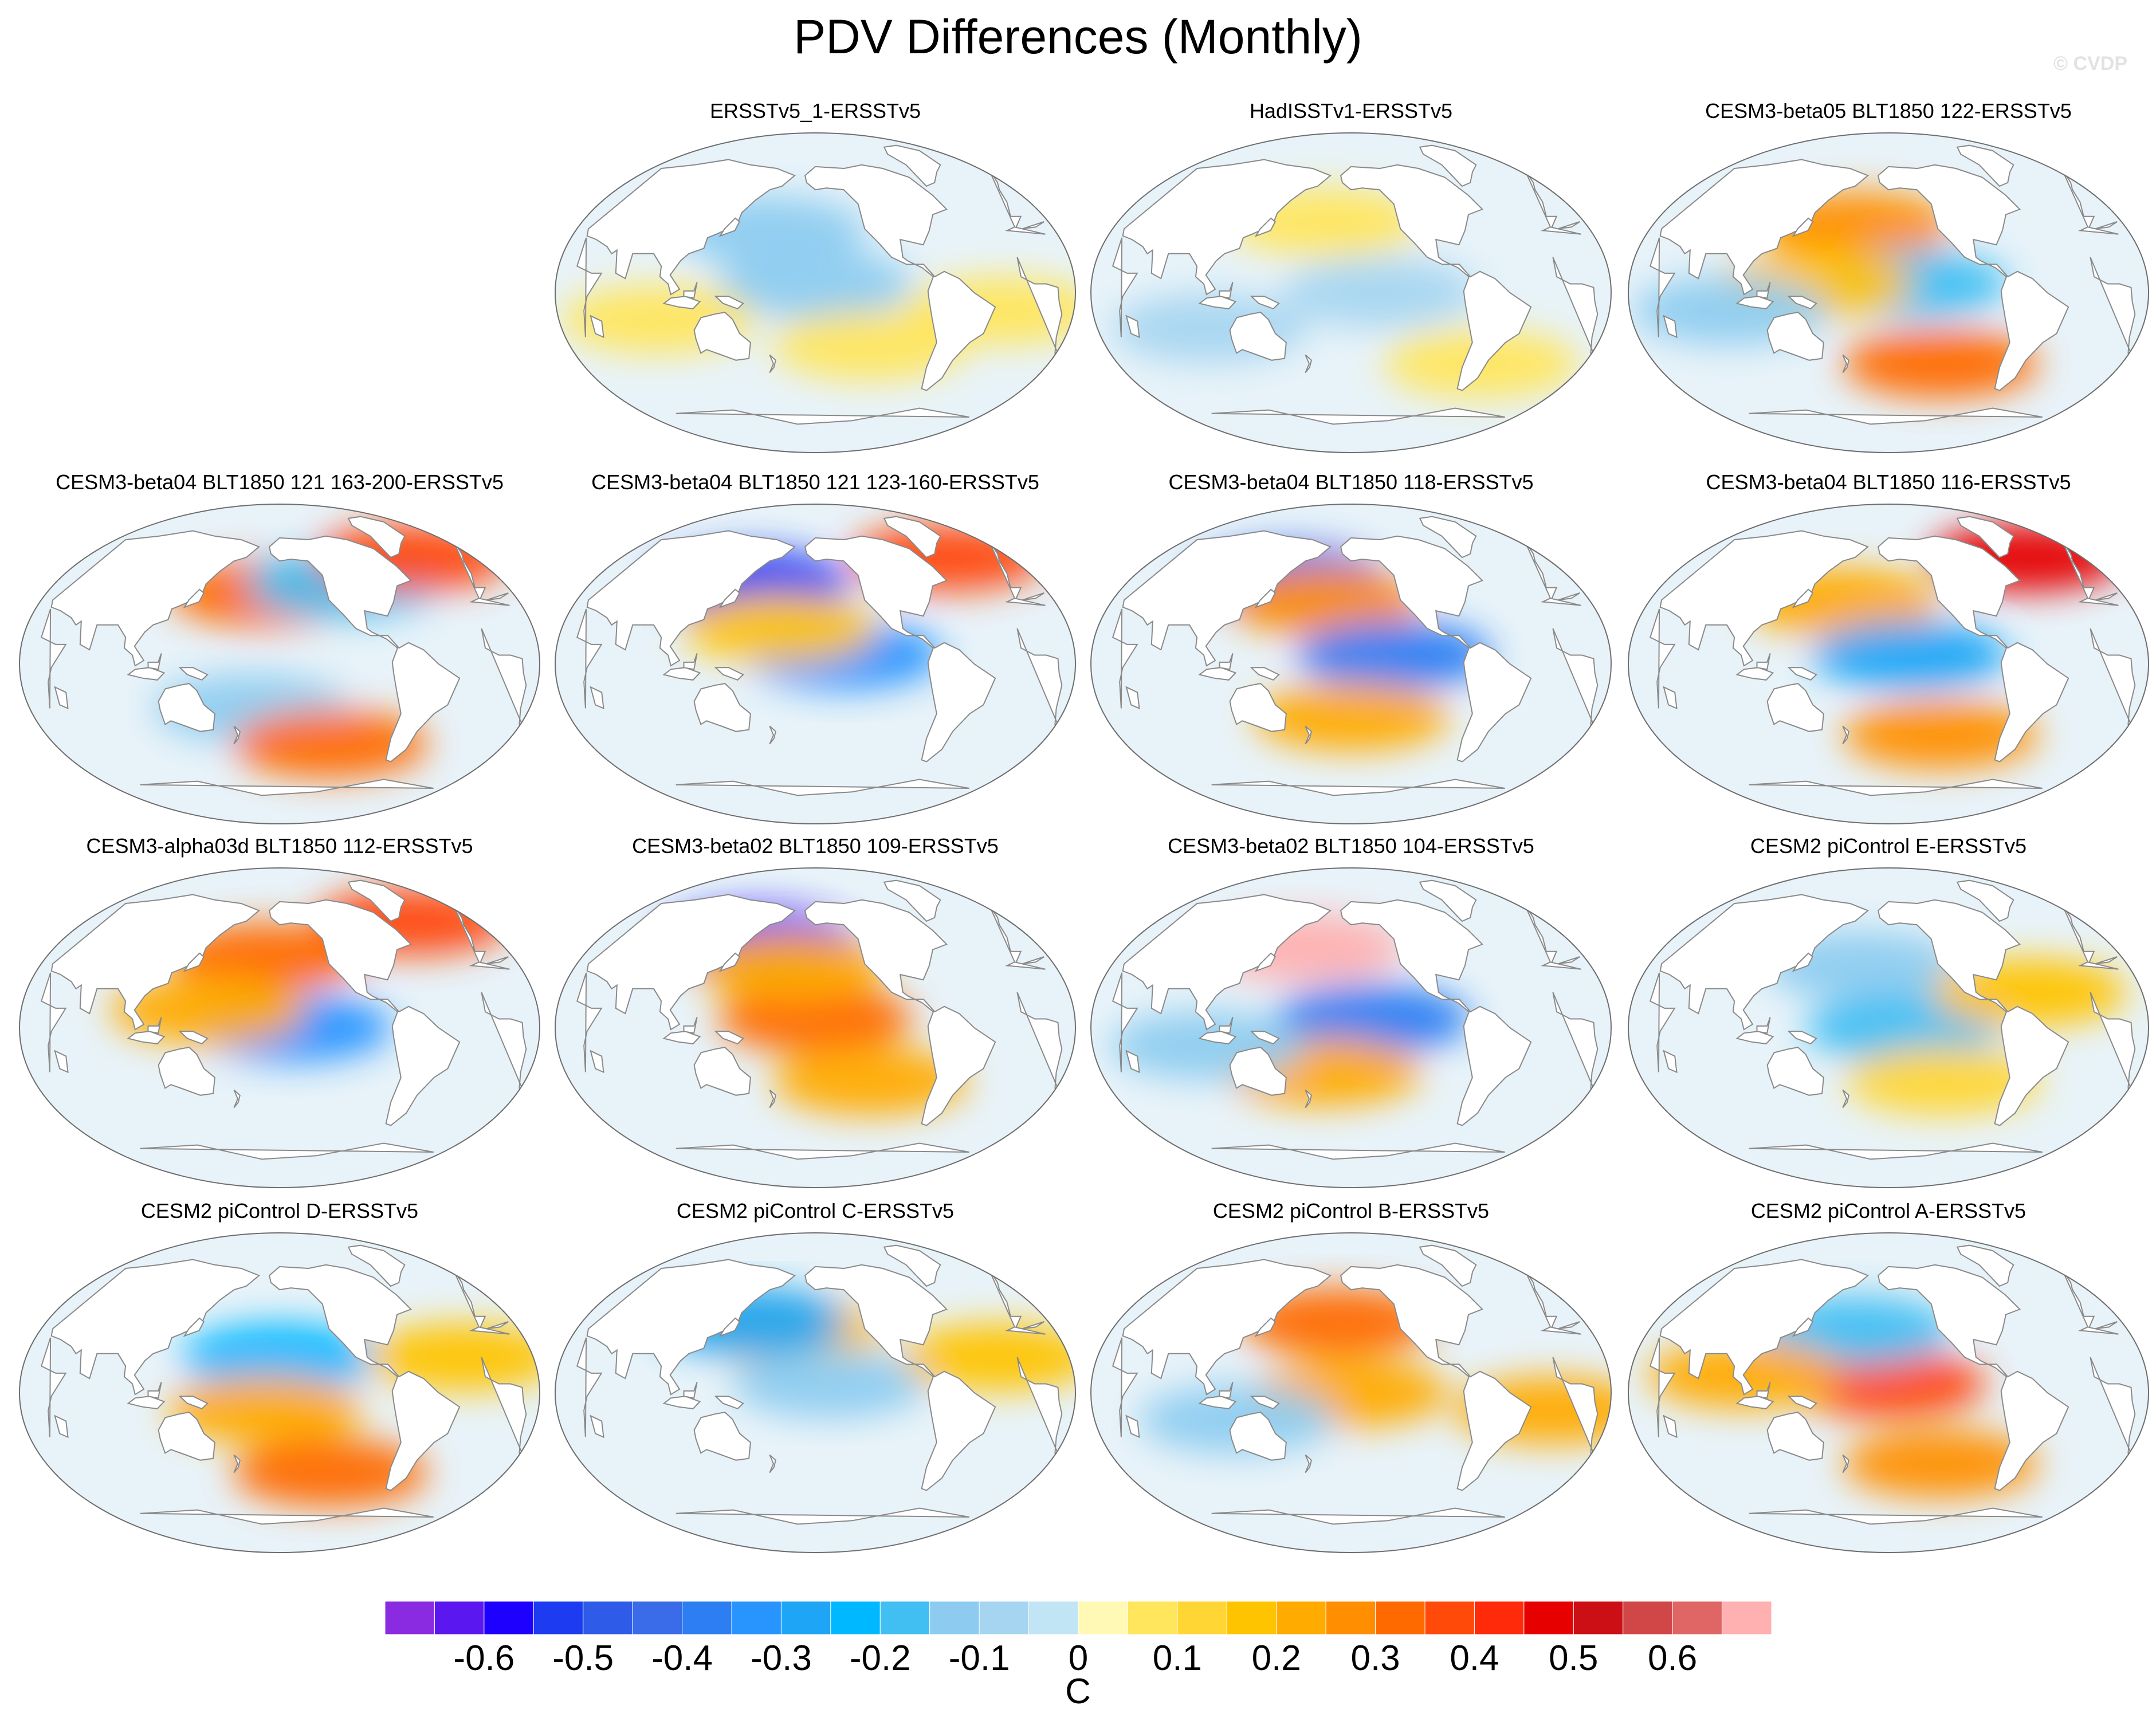  I want to click on colorbar-tick-label: 0.1, so click(1177, 1658).